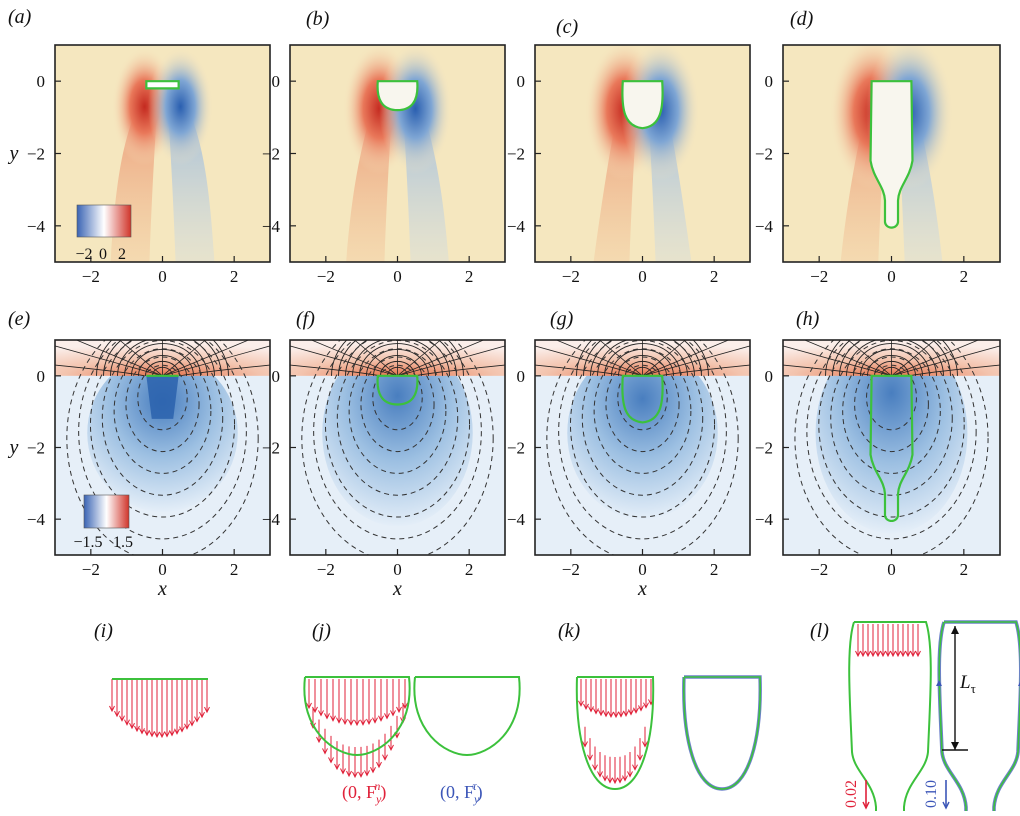 The width and height of the screenshot is (1020, 816). I want to click on pressure-panel-h: −2 0 2 0 −2 −4, so click(887, 447).